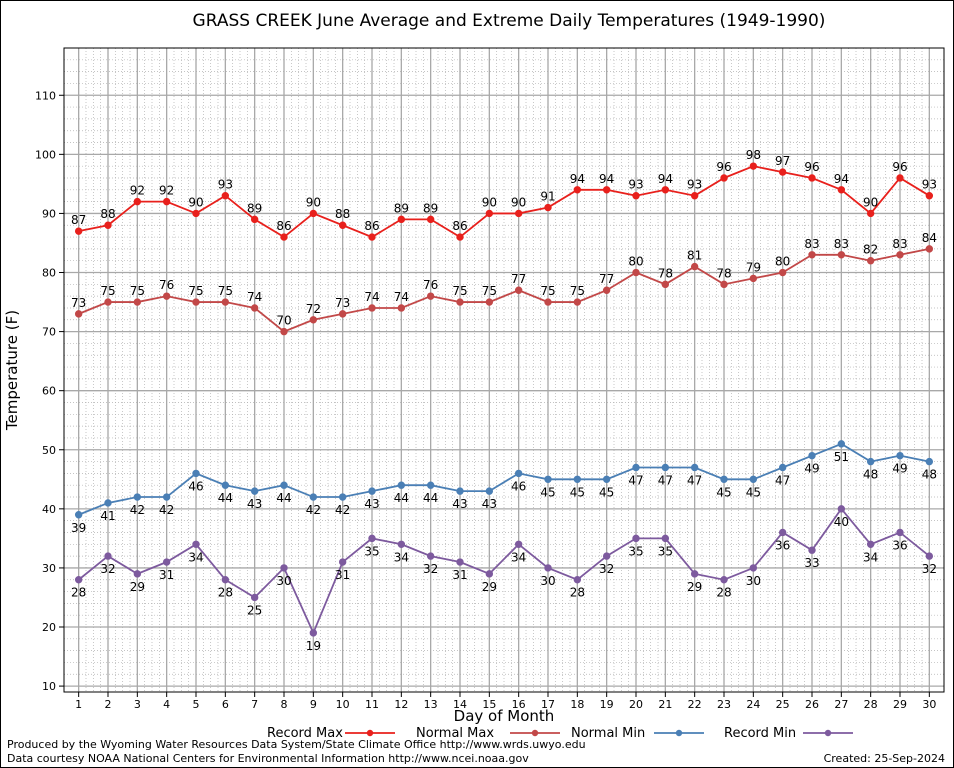 Image resolution: width=954 pixels, height=768 pixels. What do you see at coordinates (547, 197) in the screenshot?
I see `data-label: 91` at bounding box center [547, 197].